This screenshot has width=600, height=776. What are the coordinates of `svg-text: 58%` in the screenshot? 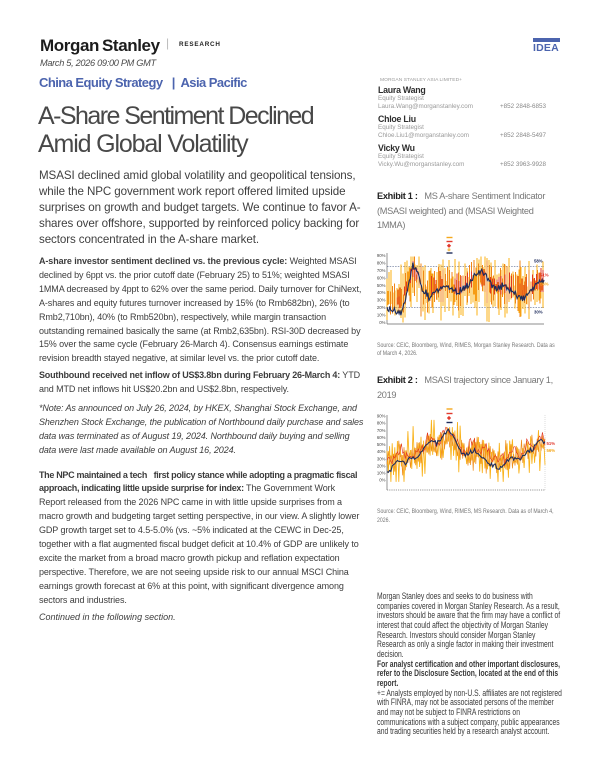 It's located at (538, 261).